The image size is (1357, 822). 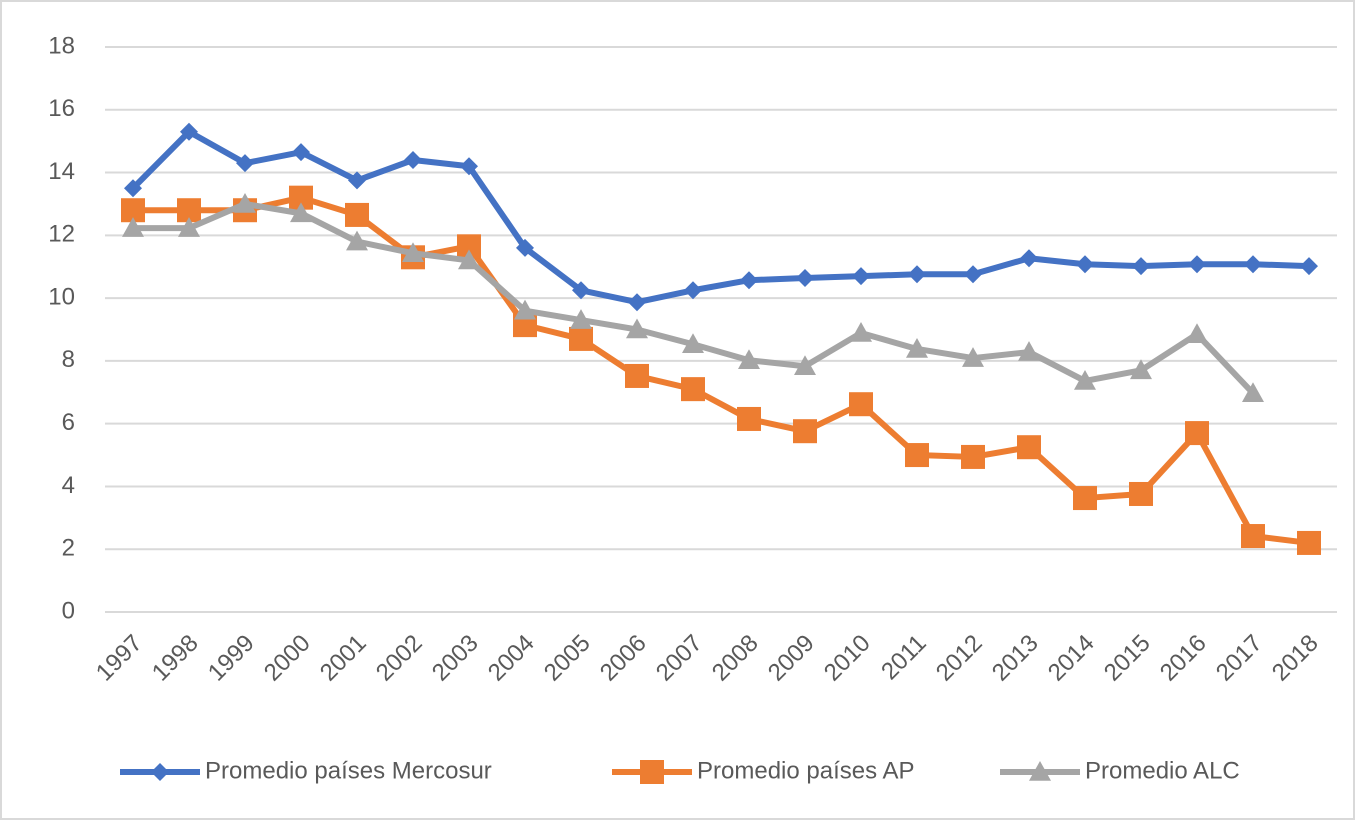 What do you see at coordinates (68, 548) in the screenshot?
I see `y-tick-label: 2` at bounding box center [68, 548].